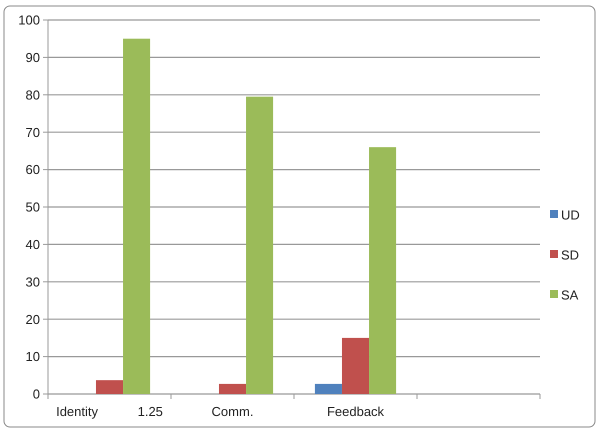  Describe the element at coordinates (570, 255) in the screenshot. I see `legend-label: SD` at that location.